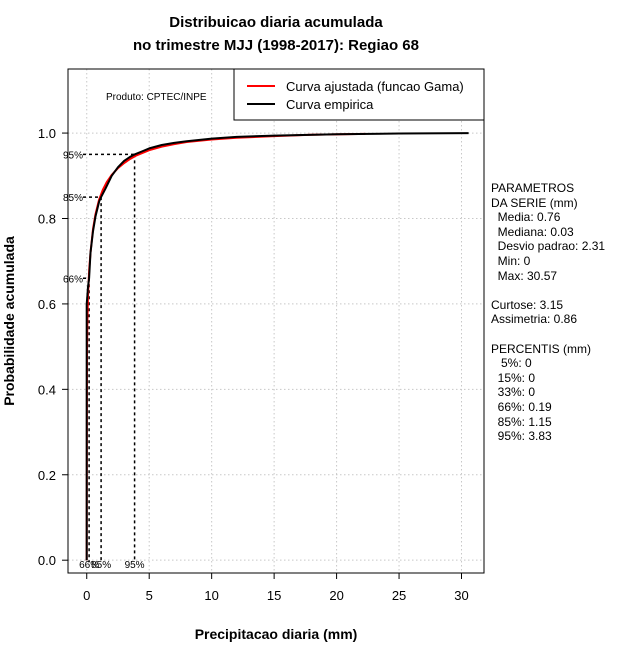  What do you see at coordinates (9, 321) in the screenshot?
I see `y-axis-title: Probabilidade acumulada` at bounding box center [9, 321].